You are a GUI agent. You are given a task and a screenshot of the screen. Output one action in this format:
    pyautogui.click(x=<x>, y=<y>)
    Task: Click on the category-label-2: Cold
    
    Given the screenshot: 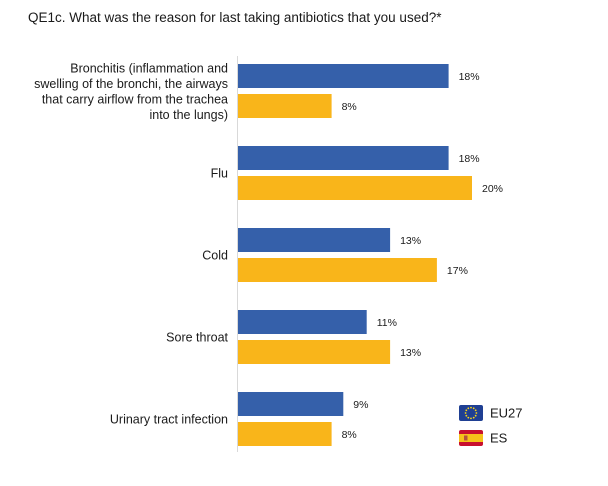 What is the action you would take?
    pyautogui.click(x=215, y=256)
    